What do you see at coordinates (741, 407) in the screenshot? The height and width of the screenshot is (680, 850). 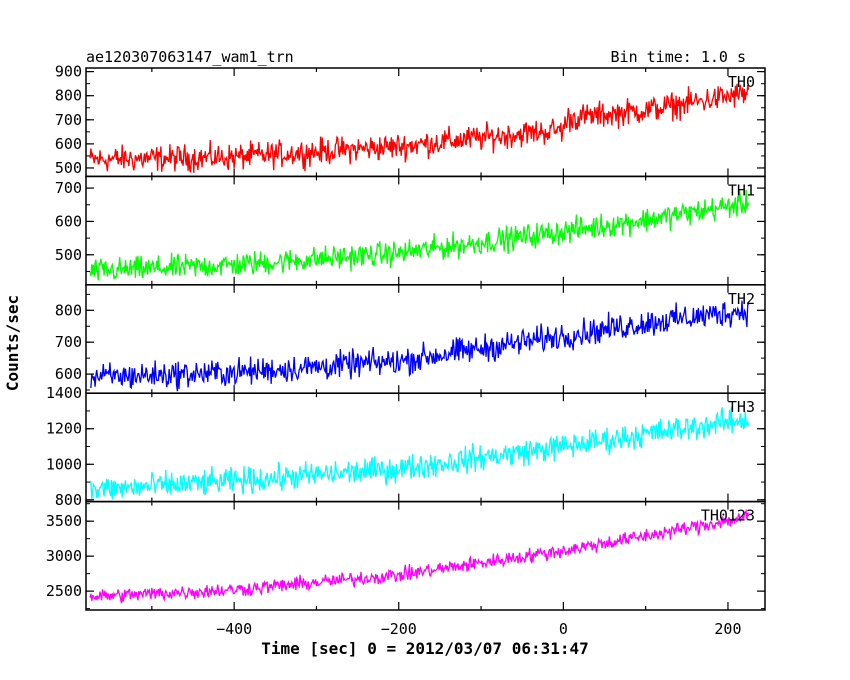 I see `panel-label-th3: TH3` at bounding box center [741, 407].